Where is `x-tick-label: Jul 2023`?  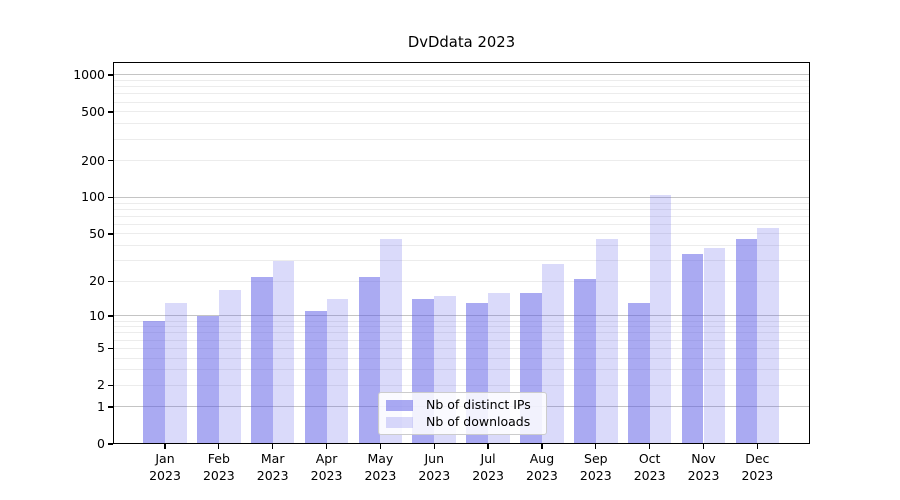 x-tick-label: Jul 2023 is located at coordinates (488, 467).